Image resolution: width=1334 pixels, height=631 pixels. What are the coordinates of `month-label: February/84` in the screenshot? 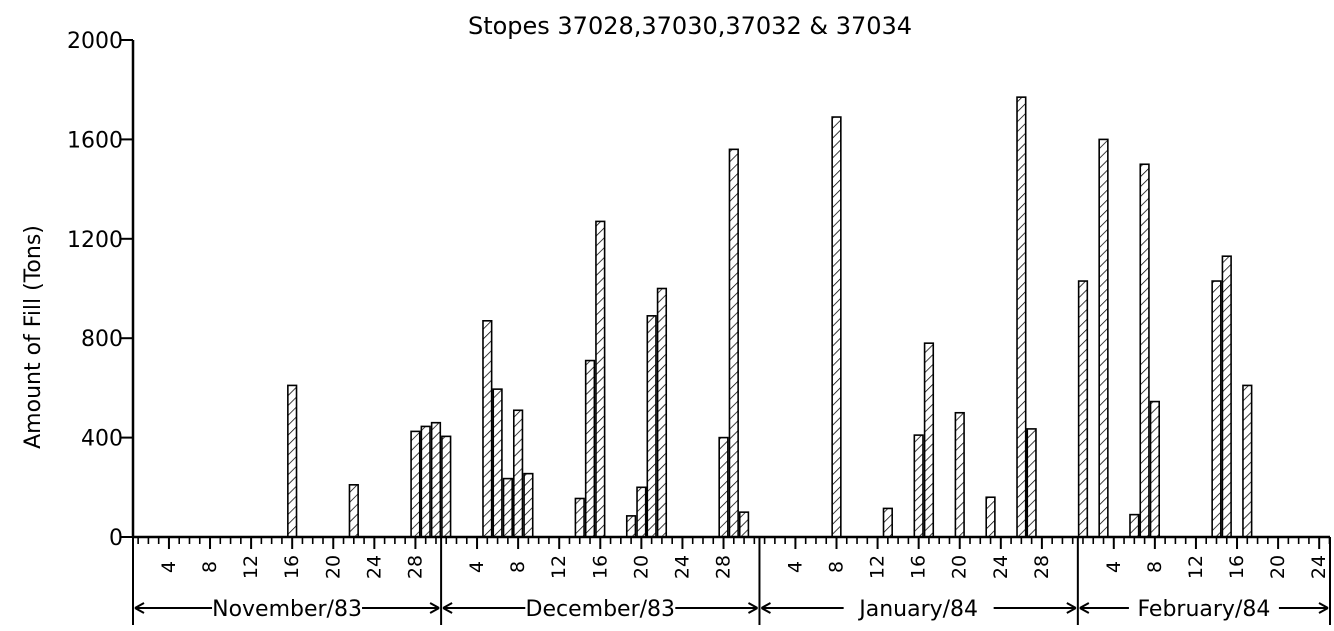 It's located at (1203, 609).